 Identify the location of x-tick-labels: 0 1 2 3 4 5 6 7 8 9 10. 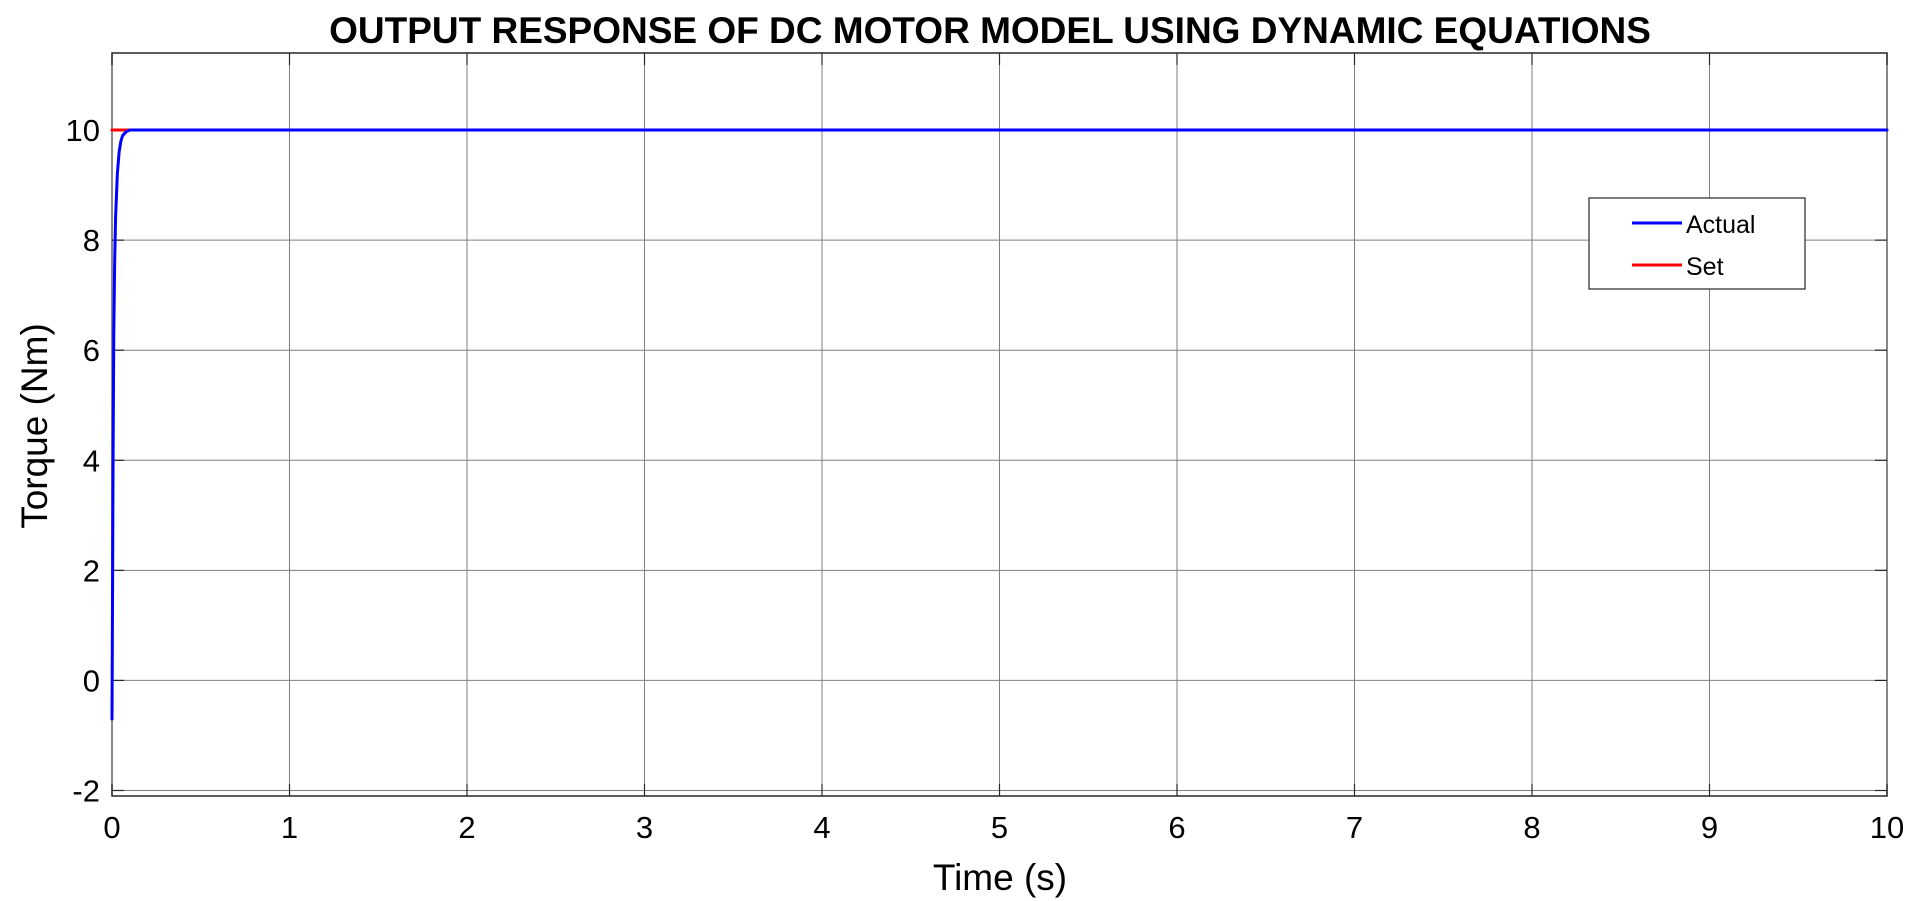
(1003, 827).